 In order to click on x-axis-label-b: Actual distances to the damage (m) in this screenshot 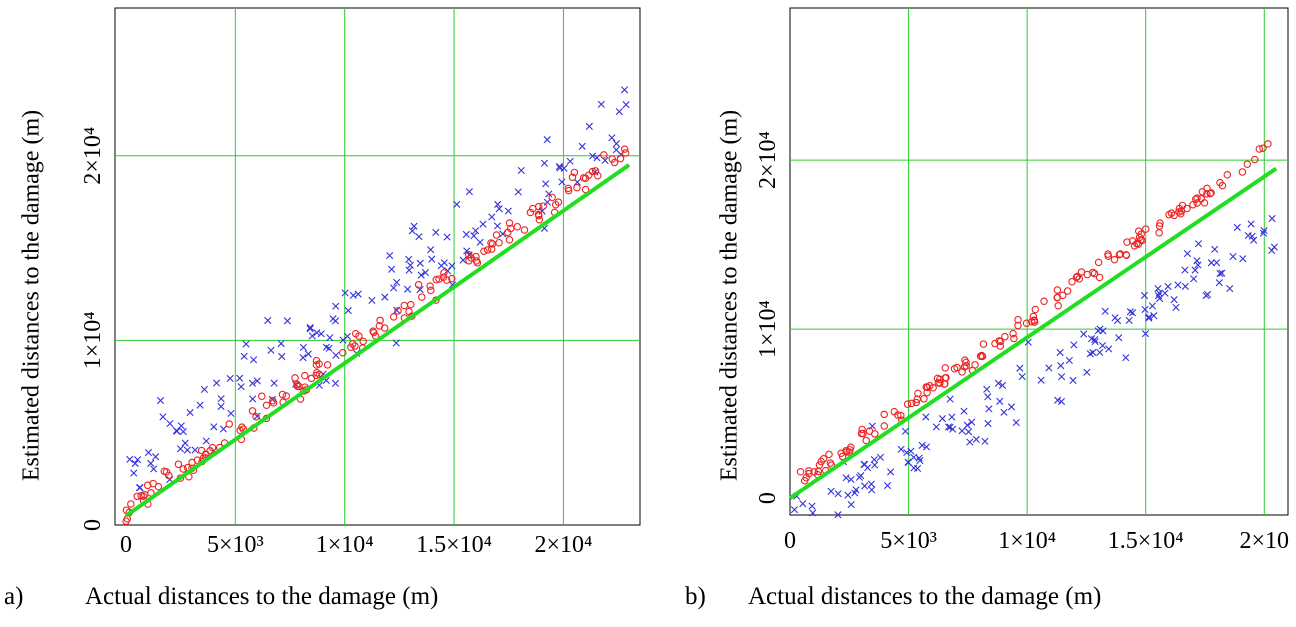, I will do `click(925, 596)`.